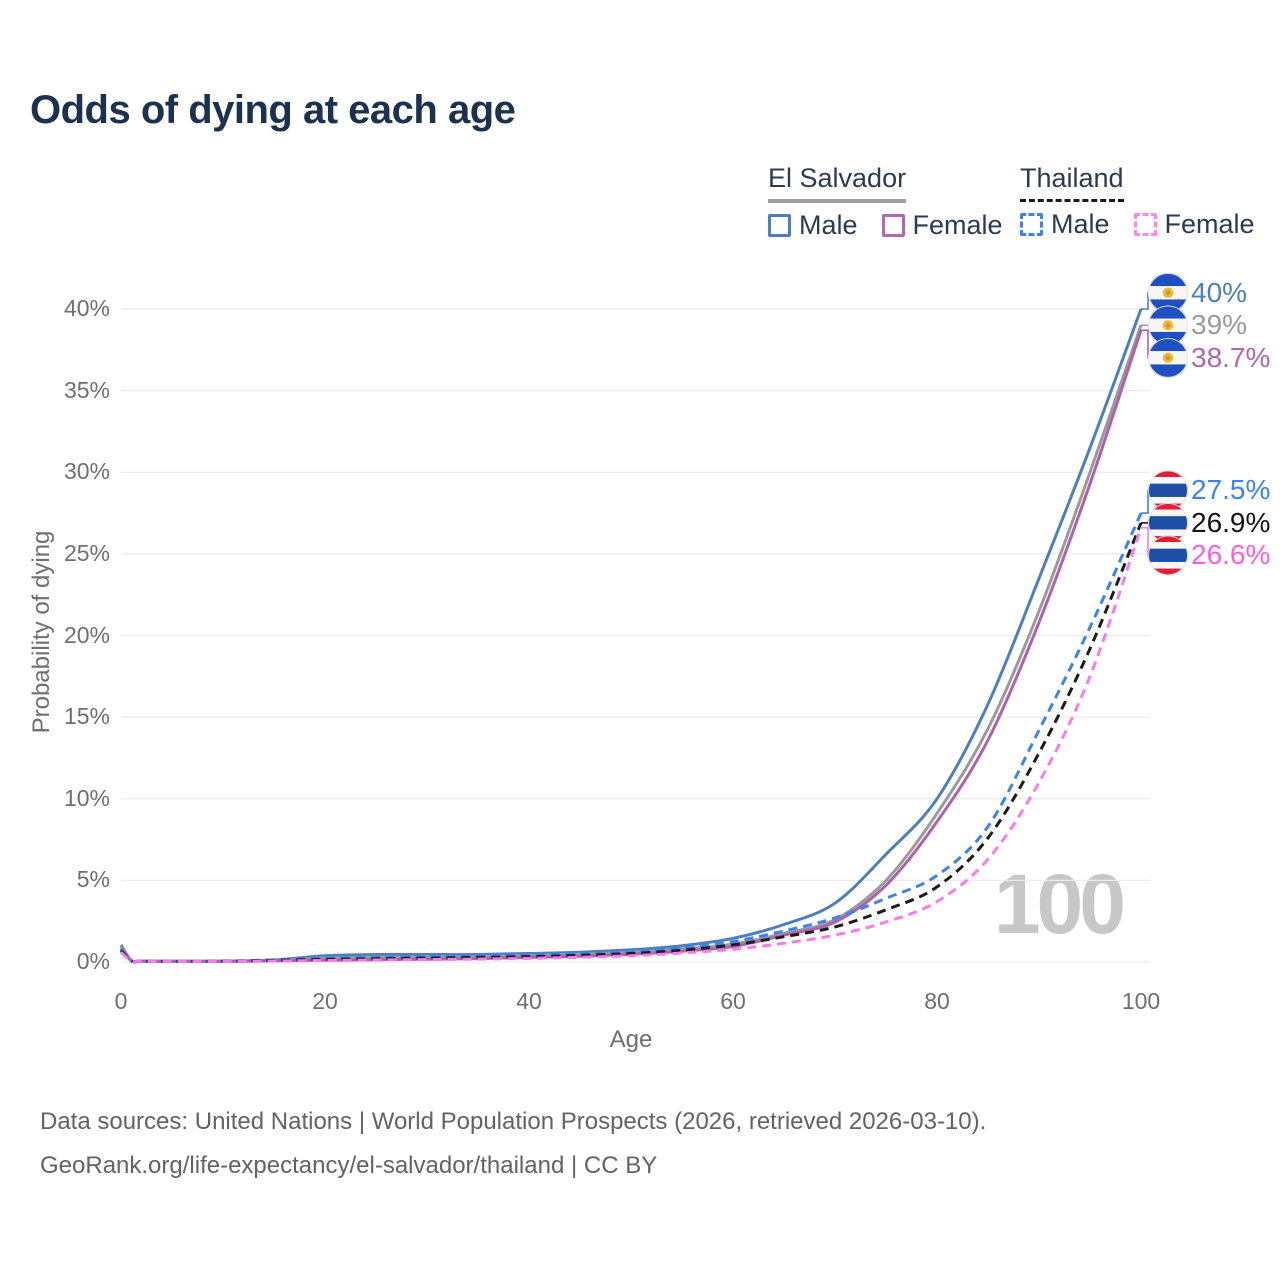 The height and width of the screenshot is (1280, 1280). What do you see at coordinates (1141, 1001) in the screenshot?
I see `x-tick-label: 100` at bounding box center [1141, 1001].